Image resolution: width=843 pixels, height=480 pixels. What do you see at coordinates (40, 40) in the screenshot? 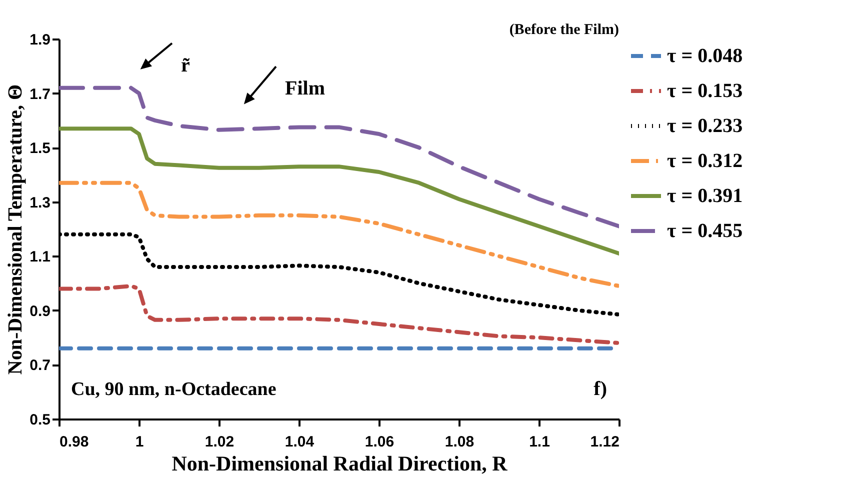
I see `y-tick-label: 1.9` at bounding box center [40, 40].